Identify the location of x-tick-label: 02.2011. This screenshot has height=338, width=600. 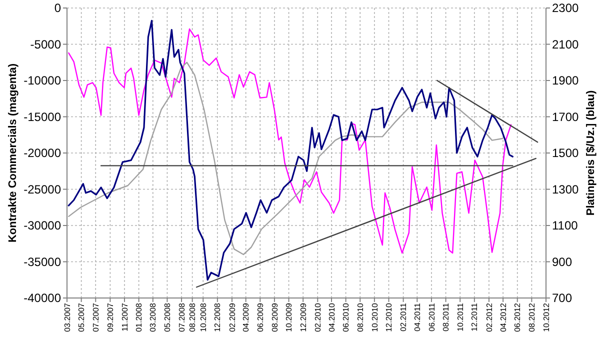
(403, 317).